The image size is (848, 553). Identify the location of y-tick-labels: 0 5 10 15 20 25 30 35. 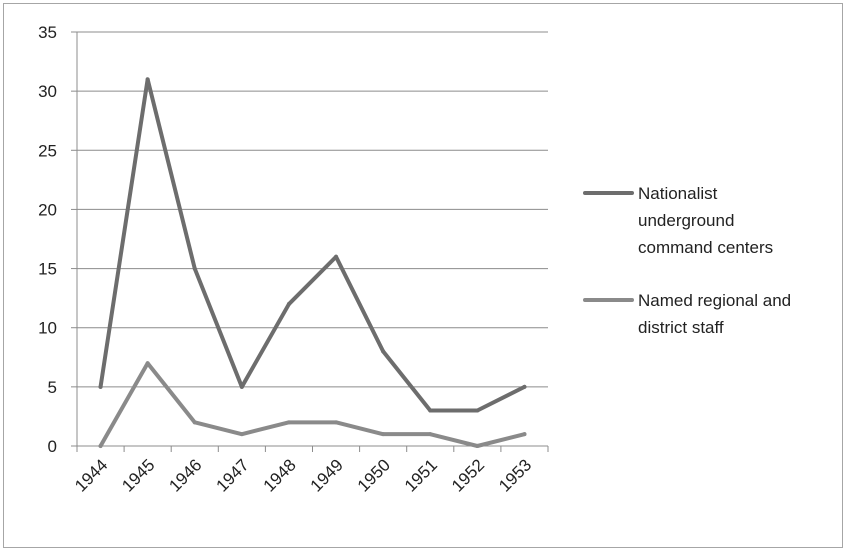
(47, 239).